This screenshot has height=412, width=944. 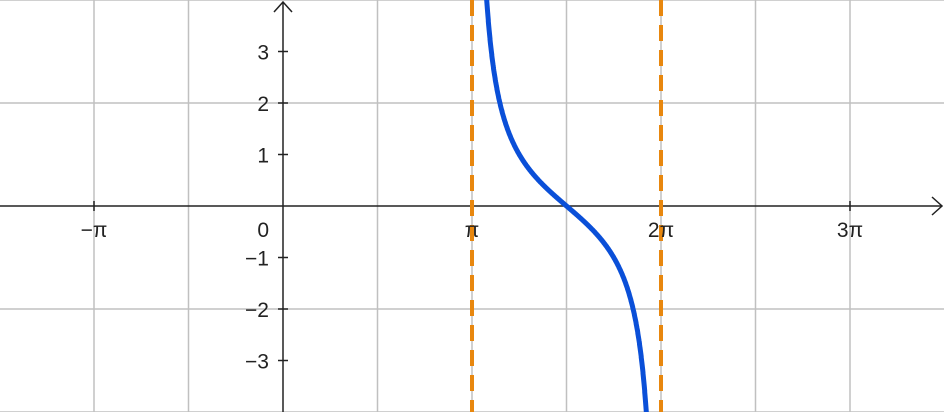 I want to click on x-tick-label: 2π, so click(x=661, y=230).